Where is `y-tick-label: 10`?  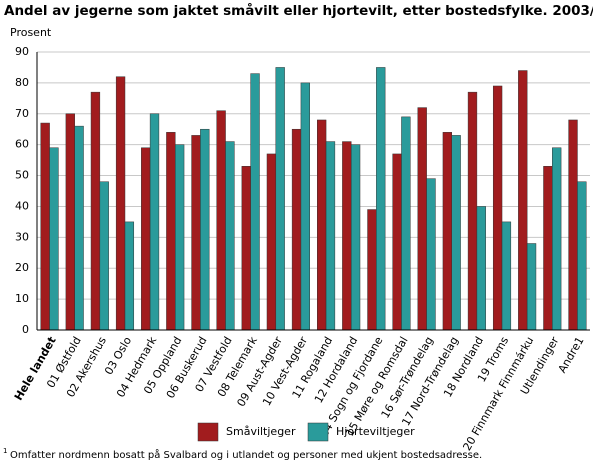 y-tick-label: 10 is located at coordinates (22, 298).